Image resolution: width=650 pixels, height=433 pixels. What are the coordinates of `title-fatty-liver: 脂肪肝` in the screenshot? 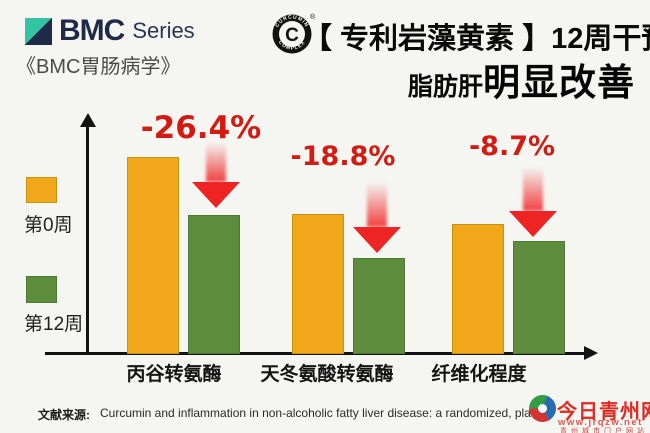 It's located at (445, 87).